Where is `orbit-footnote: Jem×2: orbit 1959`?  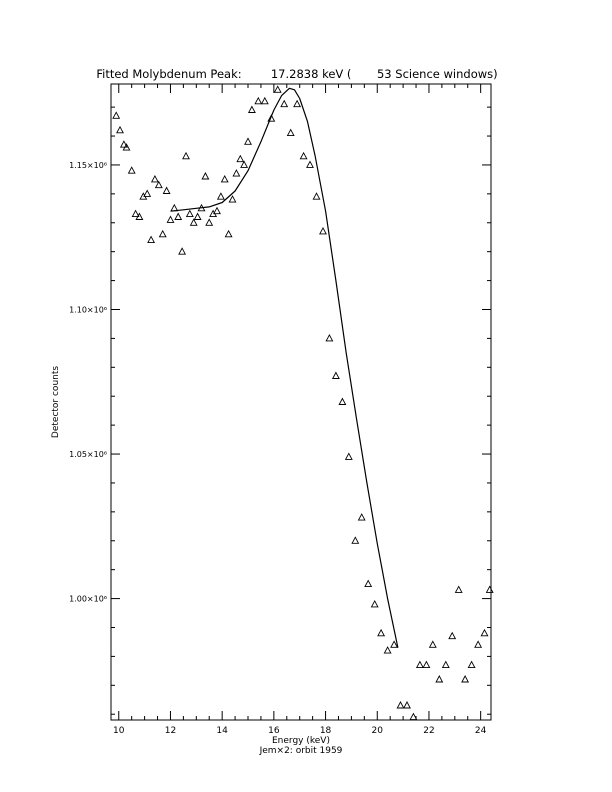
orbit-footnote: Jem×2: orbit 1959 is located at coordinates (301, 751).